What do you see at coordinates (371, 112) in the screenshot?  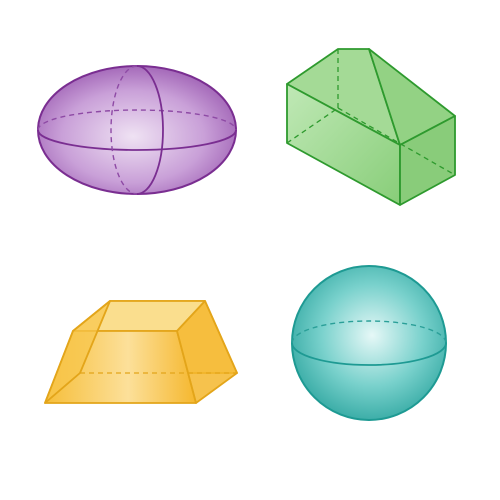 I see `prism-hidden-edges` at bounding box center [371, 112].